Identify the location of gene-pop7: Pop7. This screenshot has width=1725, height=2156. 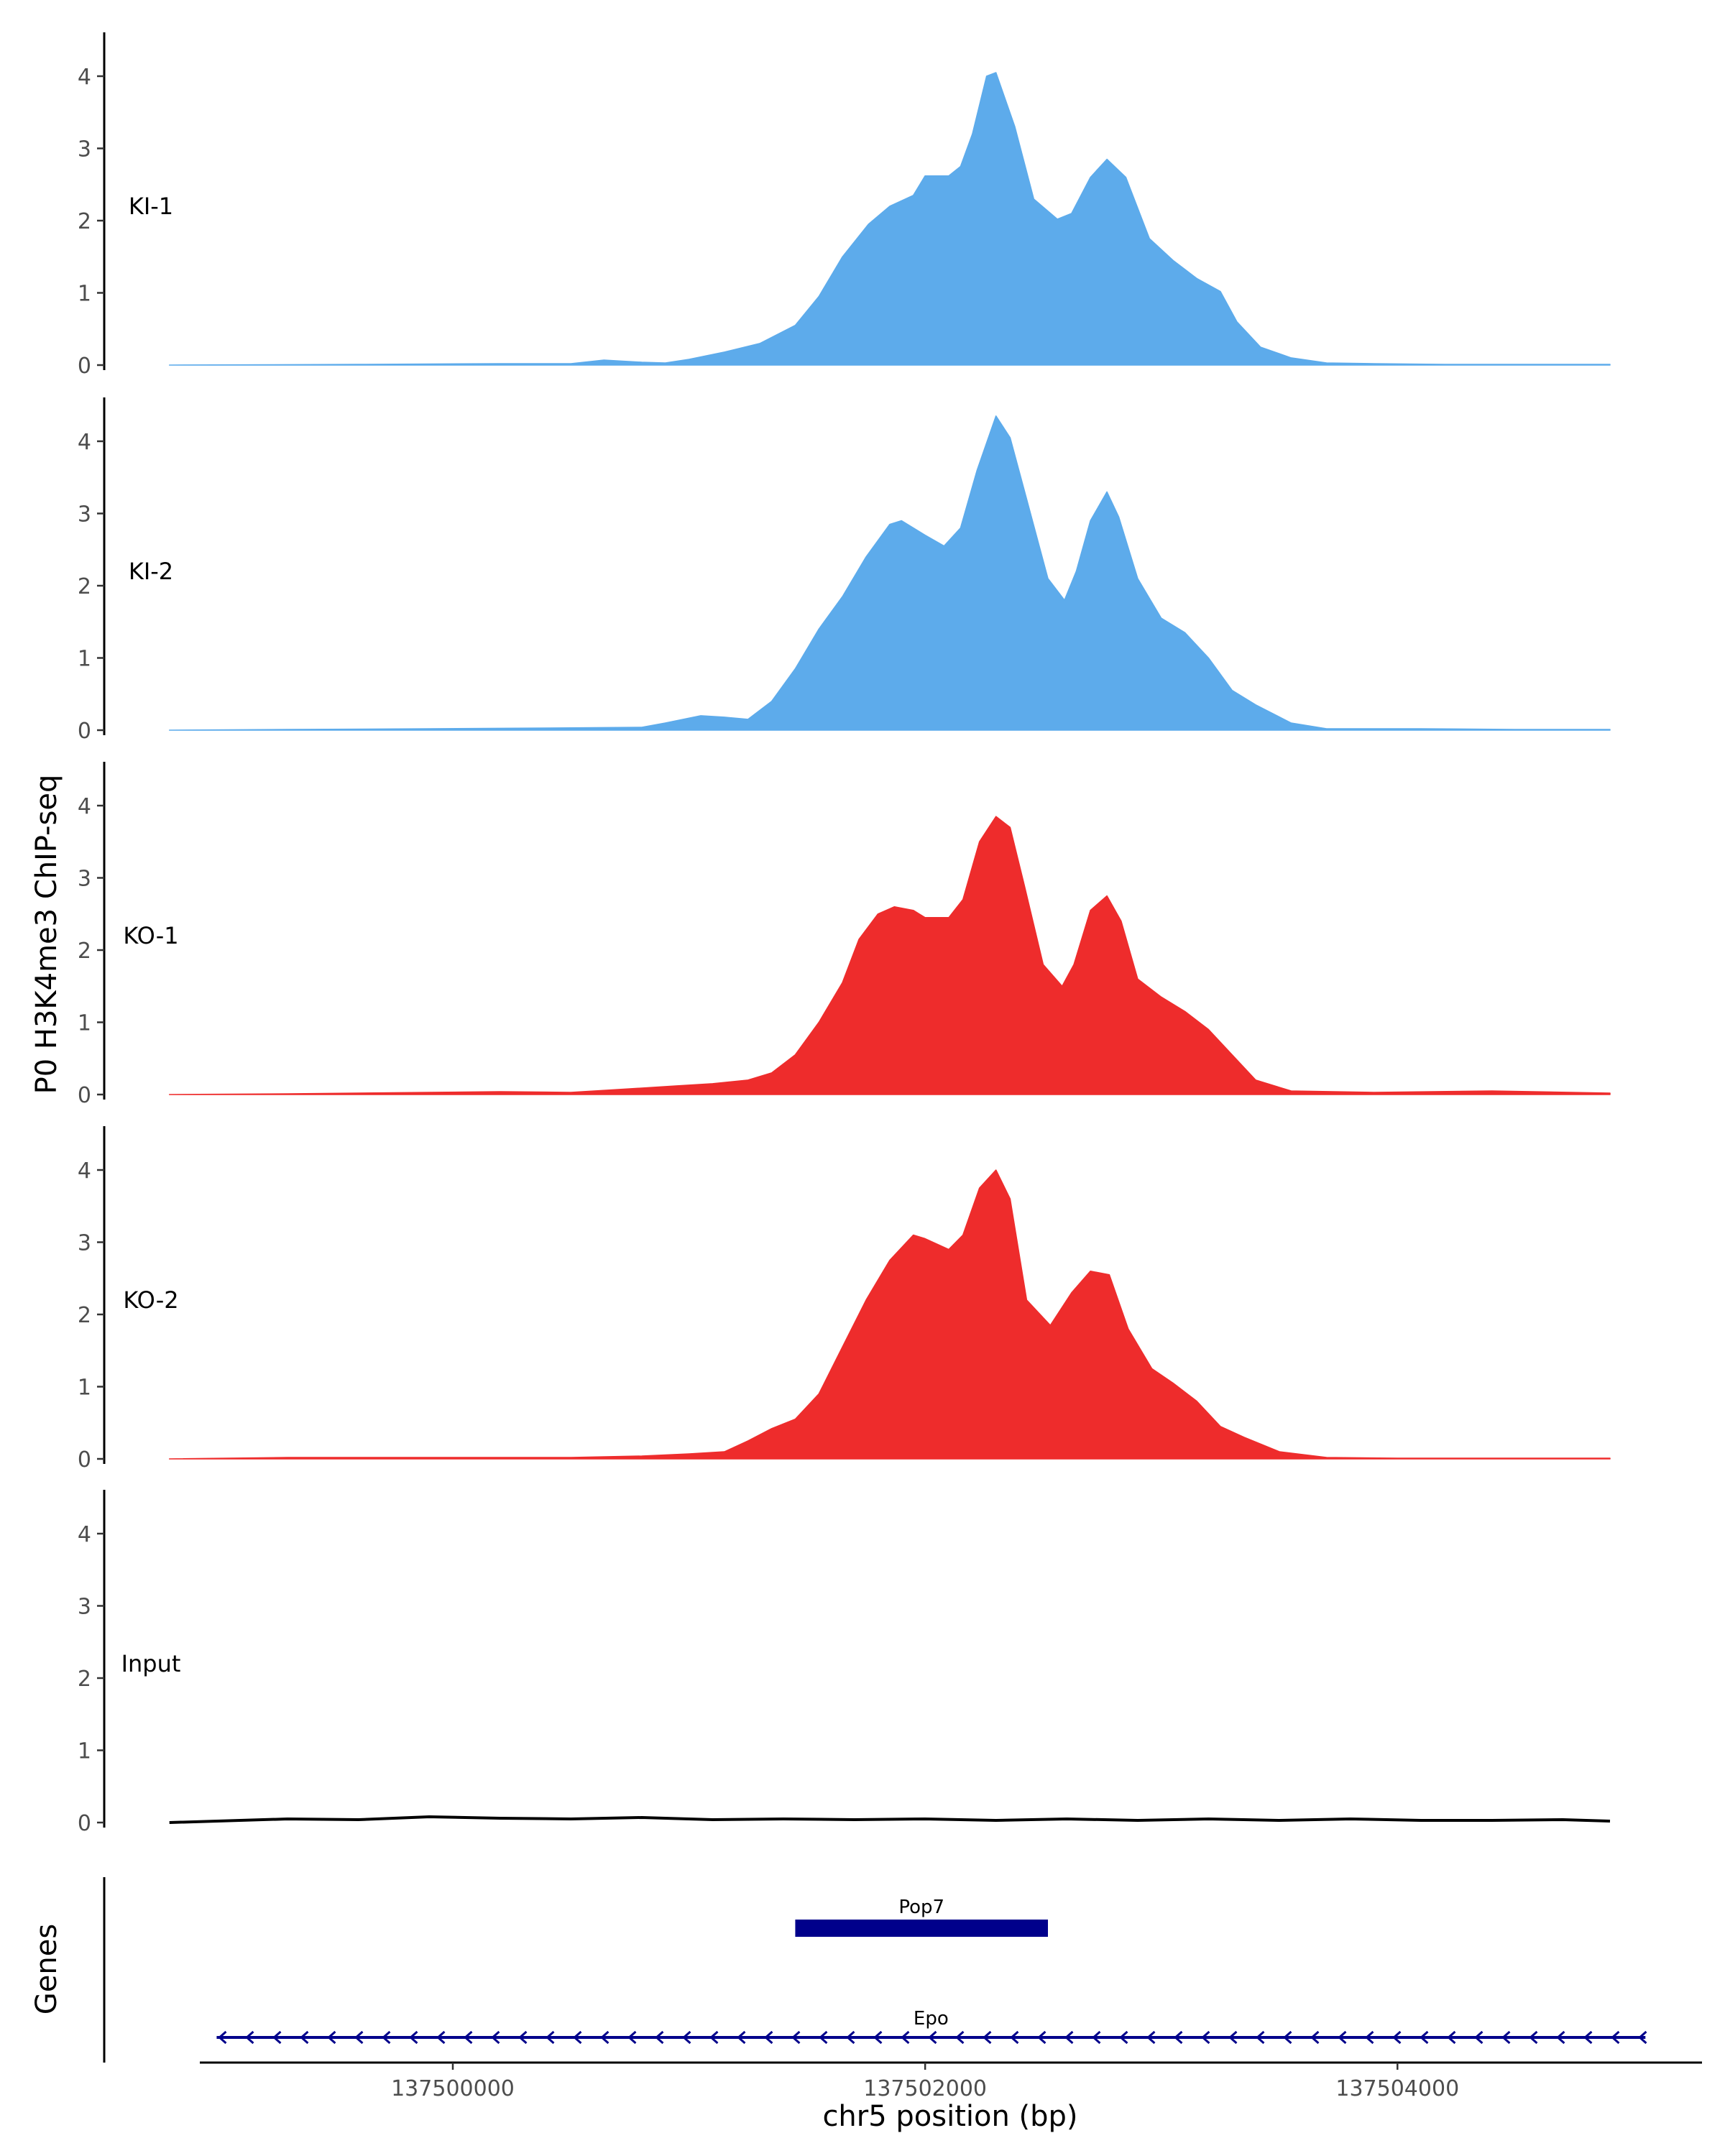
(921, 1917).